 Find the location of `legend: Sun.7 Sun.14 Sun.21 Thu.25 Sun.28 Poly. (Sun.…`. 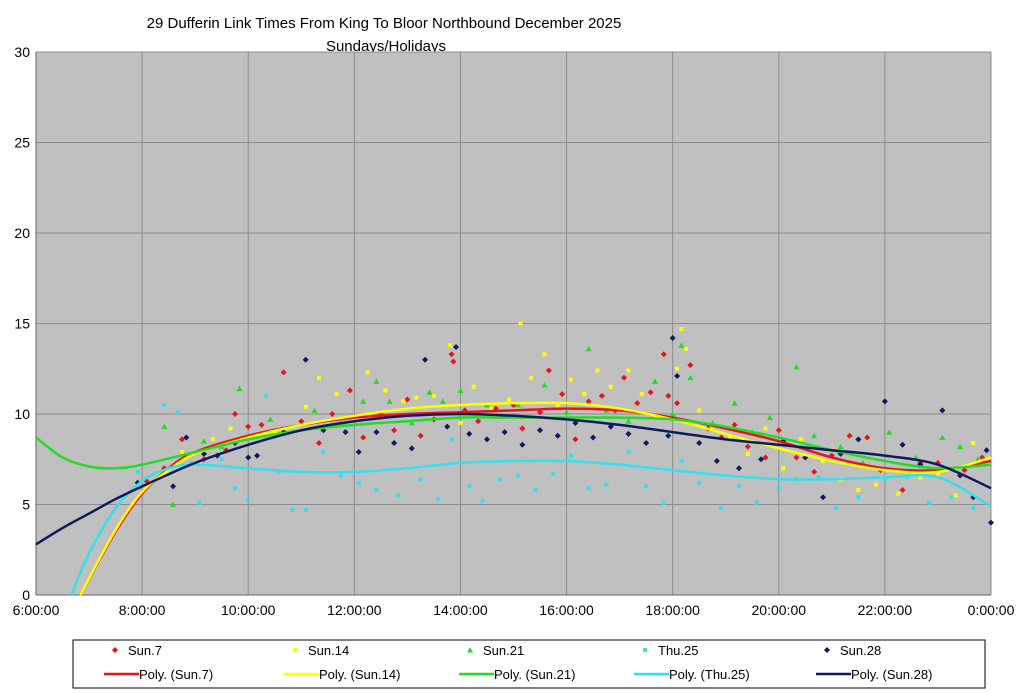

legend: Sun.7 Sun.14 Sun.21 Thu.25 Sun.28 Poly. (Sun.… is located at coordinates (529, 664).